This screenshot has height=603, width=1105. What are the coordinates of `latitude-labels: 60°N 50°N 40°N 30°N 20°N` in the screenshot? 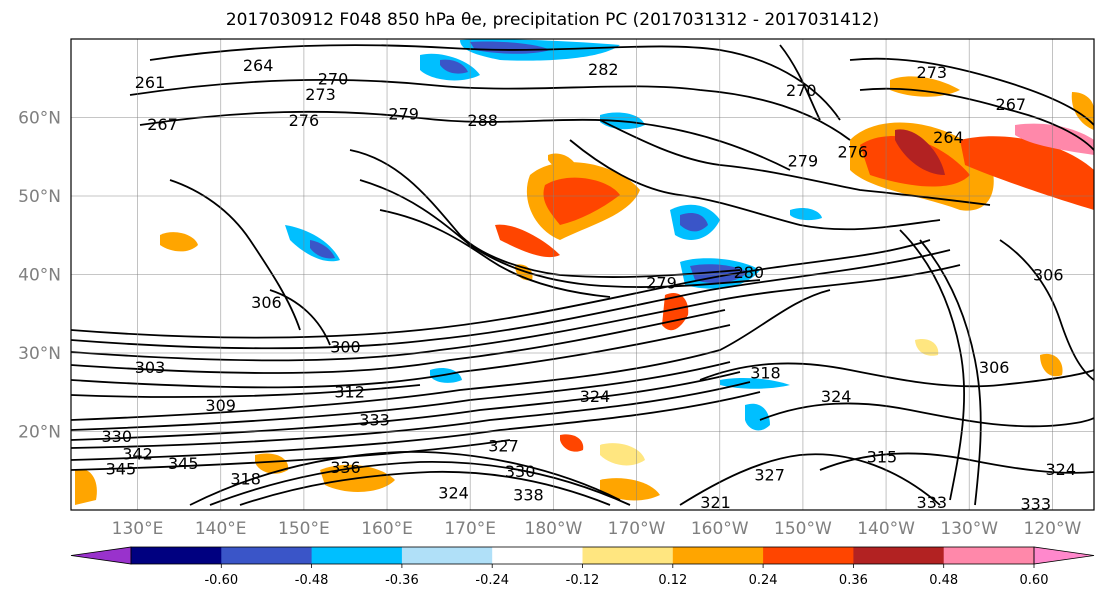 It's located at (39, 276).